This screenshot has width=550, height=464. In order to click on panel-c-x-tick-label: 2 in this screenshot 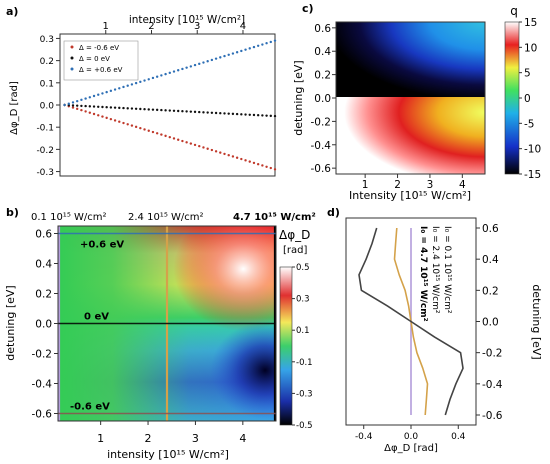, I will do `click(397, 185)`.